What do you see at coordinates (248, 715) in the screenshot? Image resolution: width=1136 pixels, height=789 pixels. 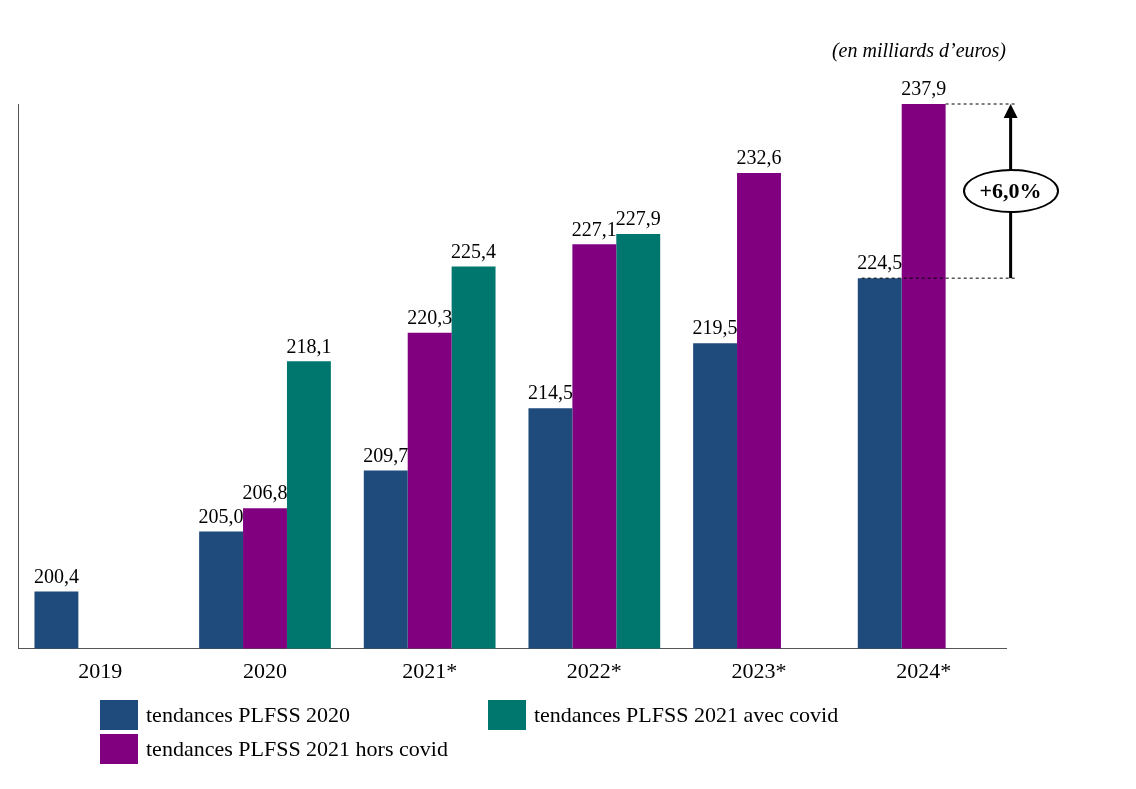 I see `legend-label: tendances PLFSS 2020` at bounding box center [248, 715].